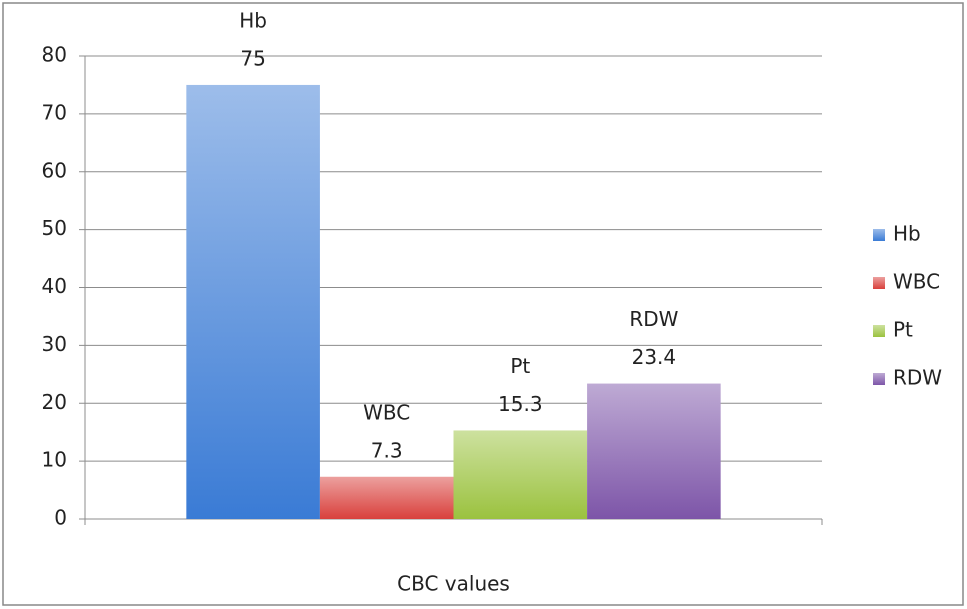  I want to click on data-label: 7.3, so click(387, 450).